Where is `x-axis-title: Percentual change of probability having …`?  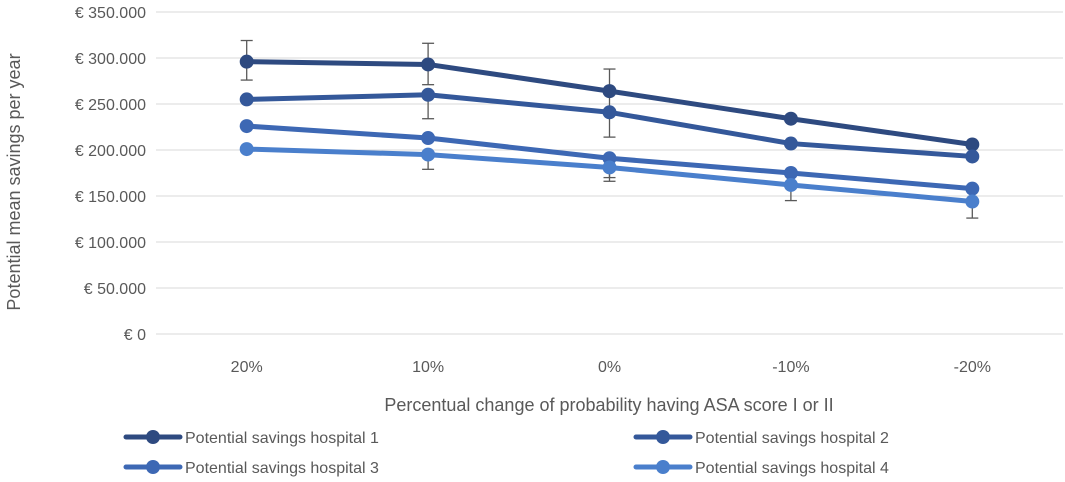
x-axis-title: Percentual change of probability having … is located at coordinates (608, 405).